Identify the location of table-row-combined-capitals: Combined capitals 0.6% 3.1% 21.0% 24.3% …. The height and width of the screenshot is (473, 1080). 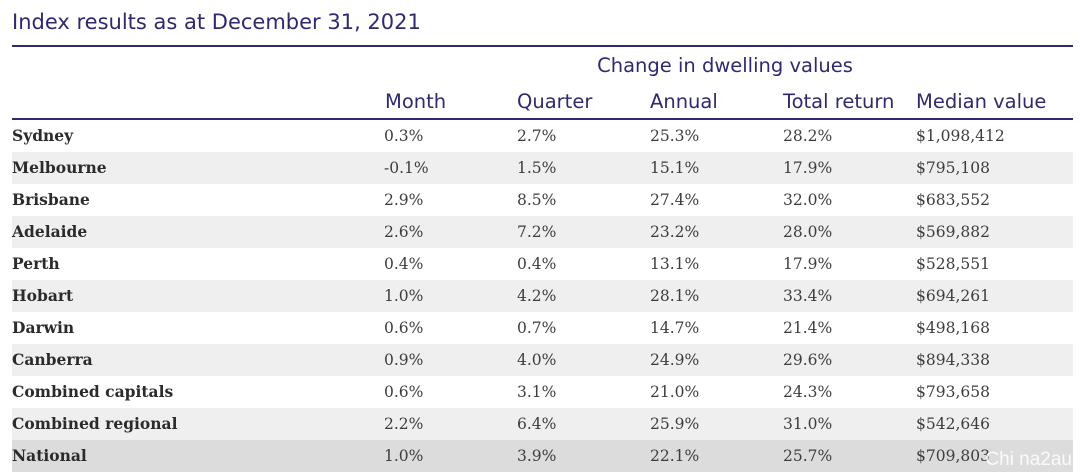
(542, 392).